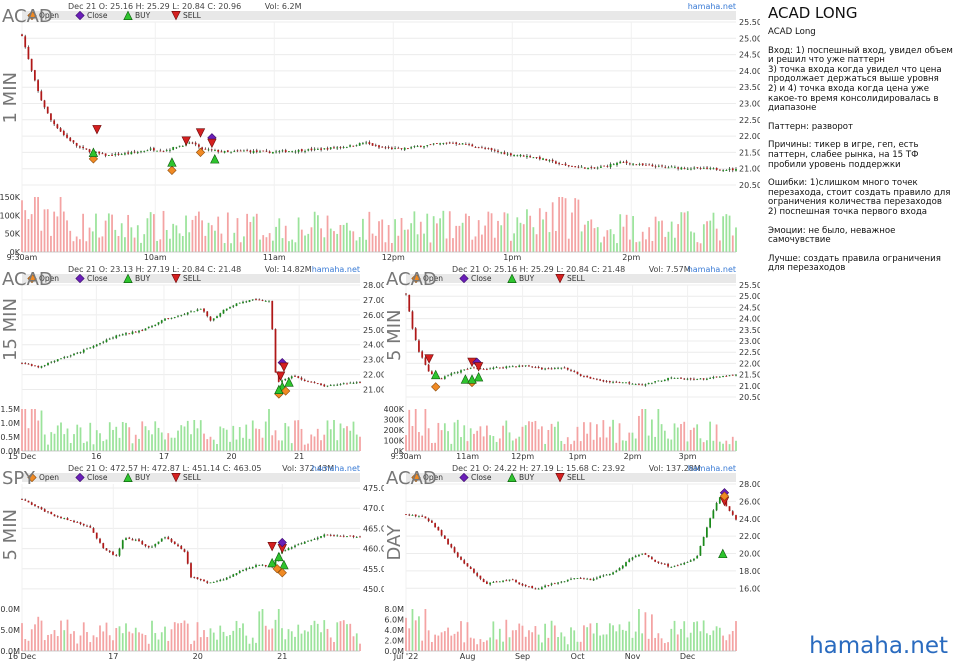  Describe the element at coordinates (631, 257) in the screenshot. I see `x-tick-label: 2pm` at that location.